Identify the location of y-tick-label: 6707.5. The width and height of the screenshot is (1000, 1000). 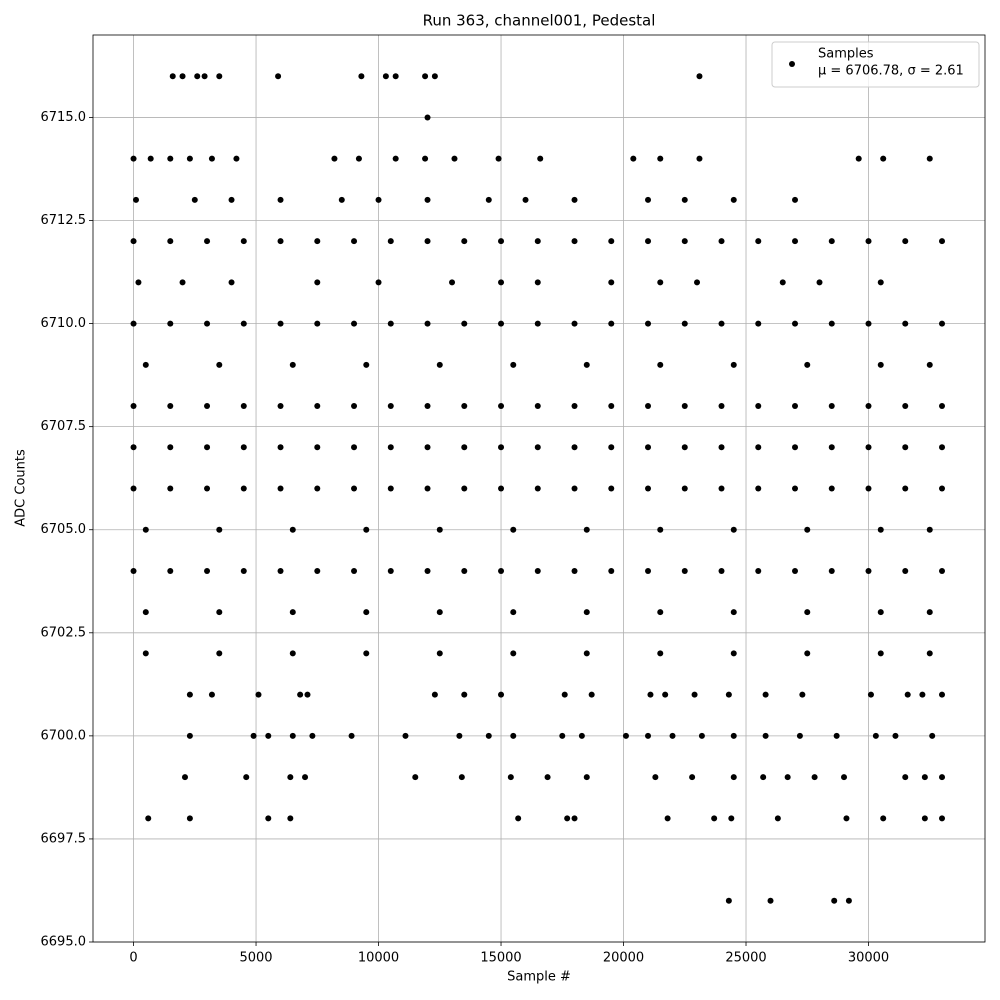
(64, 426).